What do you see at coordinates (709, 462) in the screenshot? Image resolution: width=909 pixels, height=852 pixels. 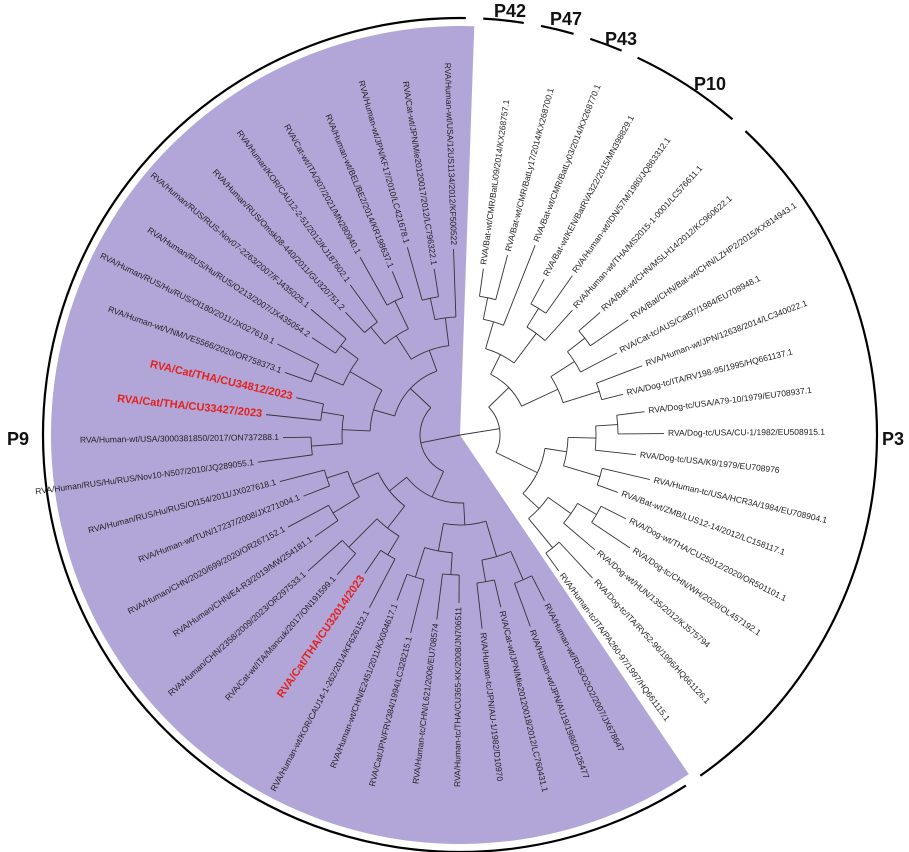 I see `leaf-label: RVA/Dog-tc/USA/K9/1979/EU708976` at bounding box center [709, 462].